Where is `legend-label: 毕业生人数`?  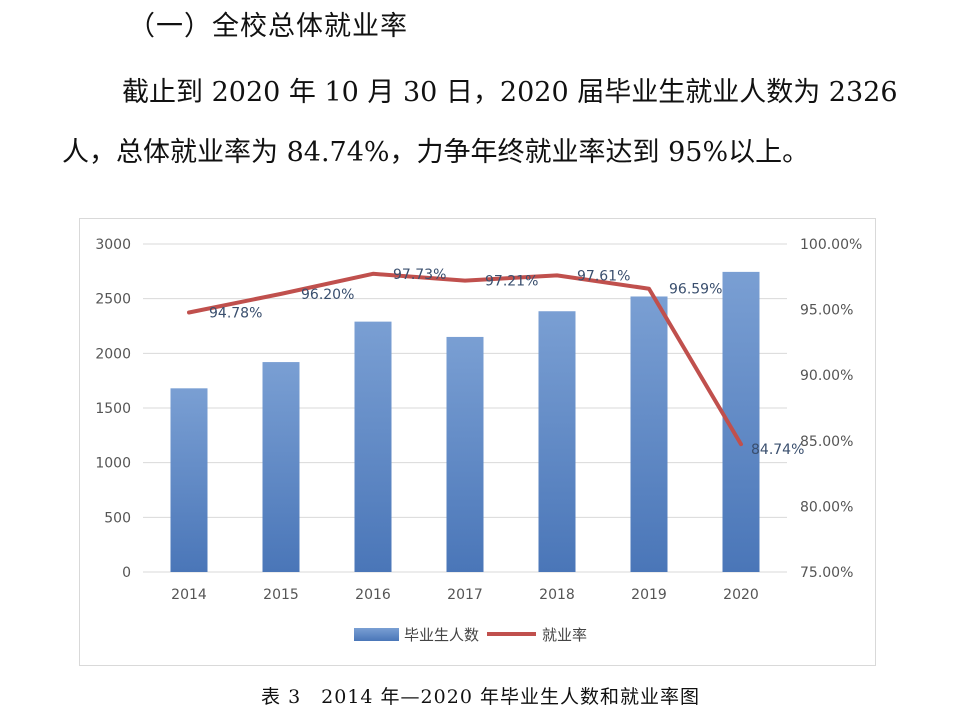 legend-label: 毕业生人数 is located at coordinates (441, 635).